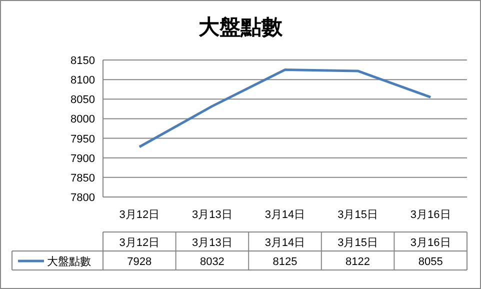 Image resolution: width=481 pixels, height=289 pixels. Describe the element at coordinates (212, 215) in the screenshot. I see `x-tick-label: 3月13日` at that location.